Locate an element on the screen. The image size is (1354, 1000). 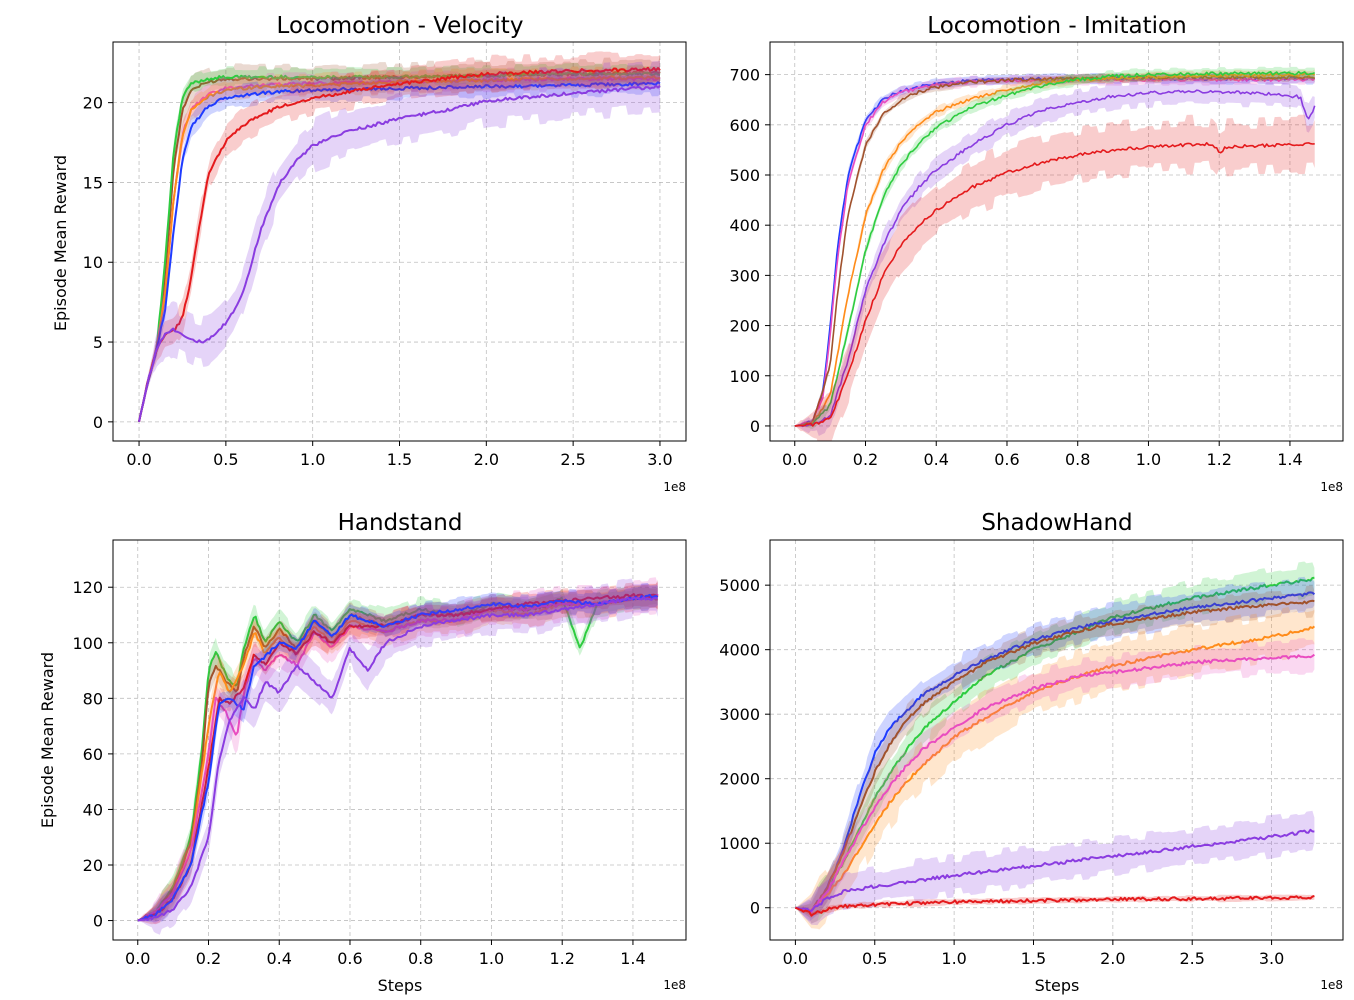
y-tick-label: 5000 is located at coordinates (739, 585).